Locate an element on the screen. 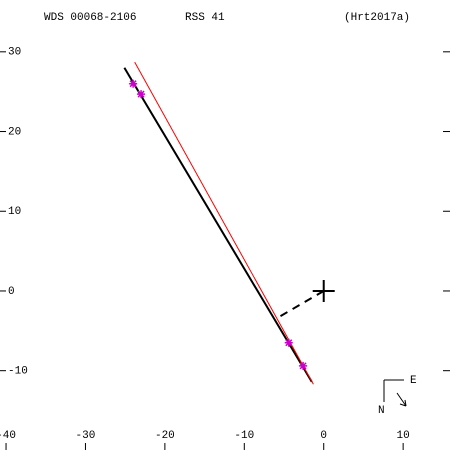 This screenshot has height=450, width=450. y-tick-label: 30 is located at coordinates (14, 53).